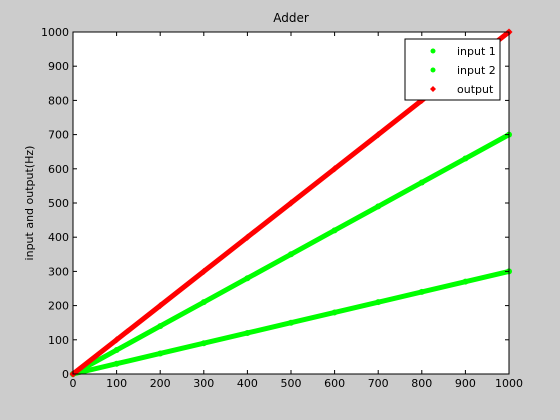  Describe the element at coordinates (291, 383) in the screenshot. I see `x-tick-label-5: 500` at that location.